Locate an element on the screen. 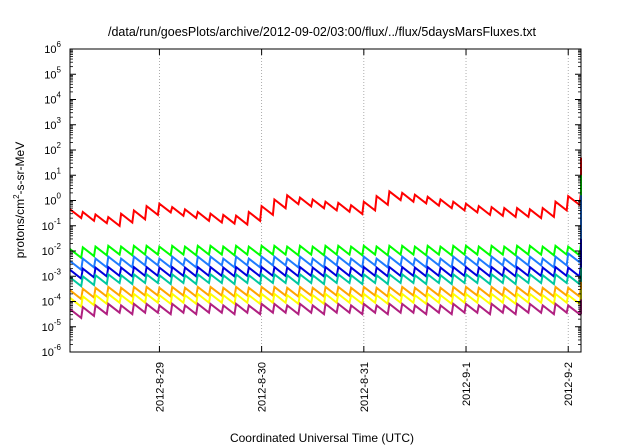 The image size is (640, 448). x-tick-label: 2012-9-2 is located at coordinates (569, 384).